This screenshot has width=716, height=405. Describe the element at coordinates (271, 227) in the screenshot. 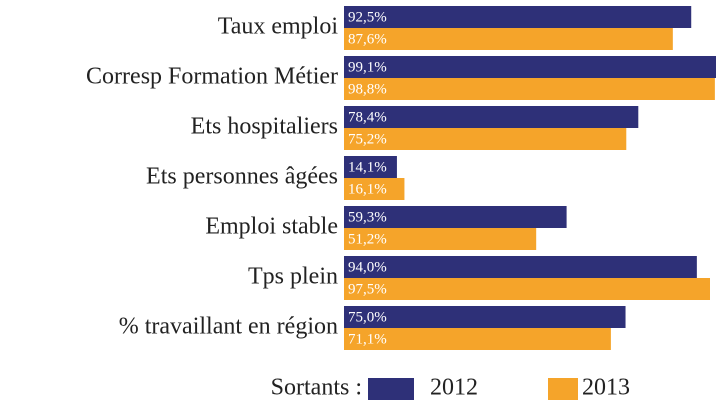

I see `category-label: Emploi stable` at that location.